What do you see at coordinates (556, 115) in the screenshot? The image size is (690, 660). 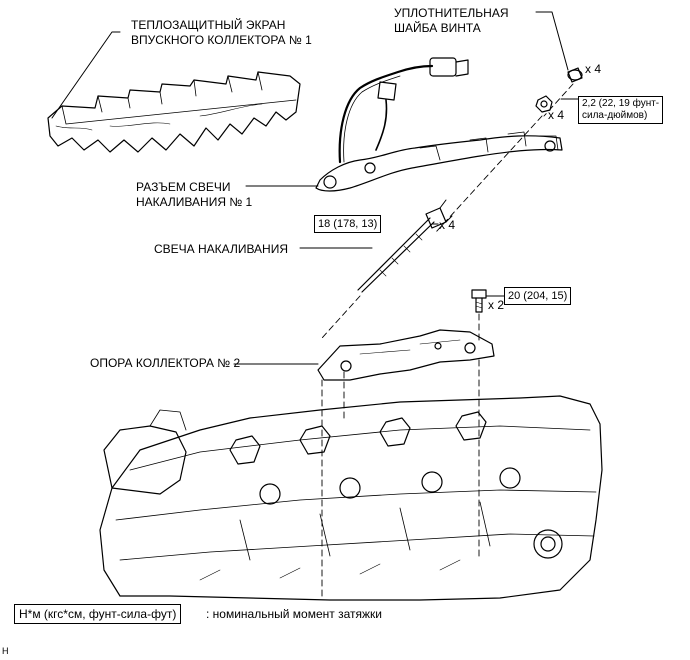 I see `nut-quantity: x 4` at bounding box center [556, 115].